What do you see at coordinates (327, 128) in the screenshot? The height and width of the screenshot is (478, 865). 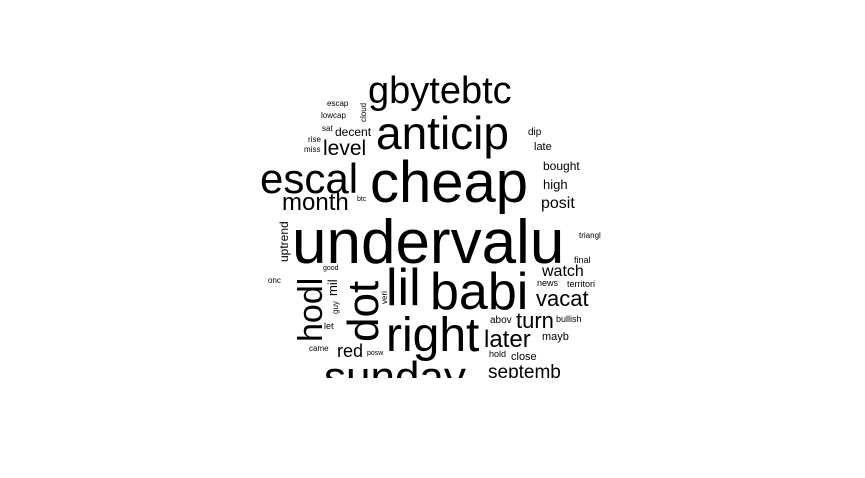 I see `word-sat: sat` at bounding box center [327, 128].